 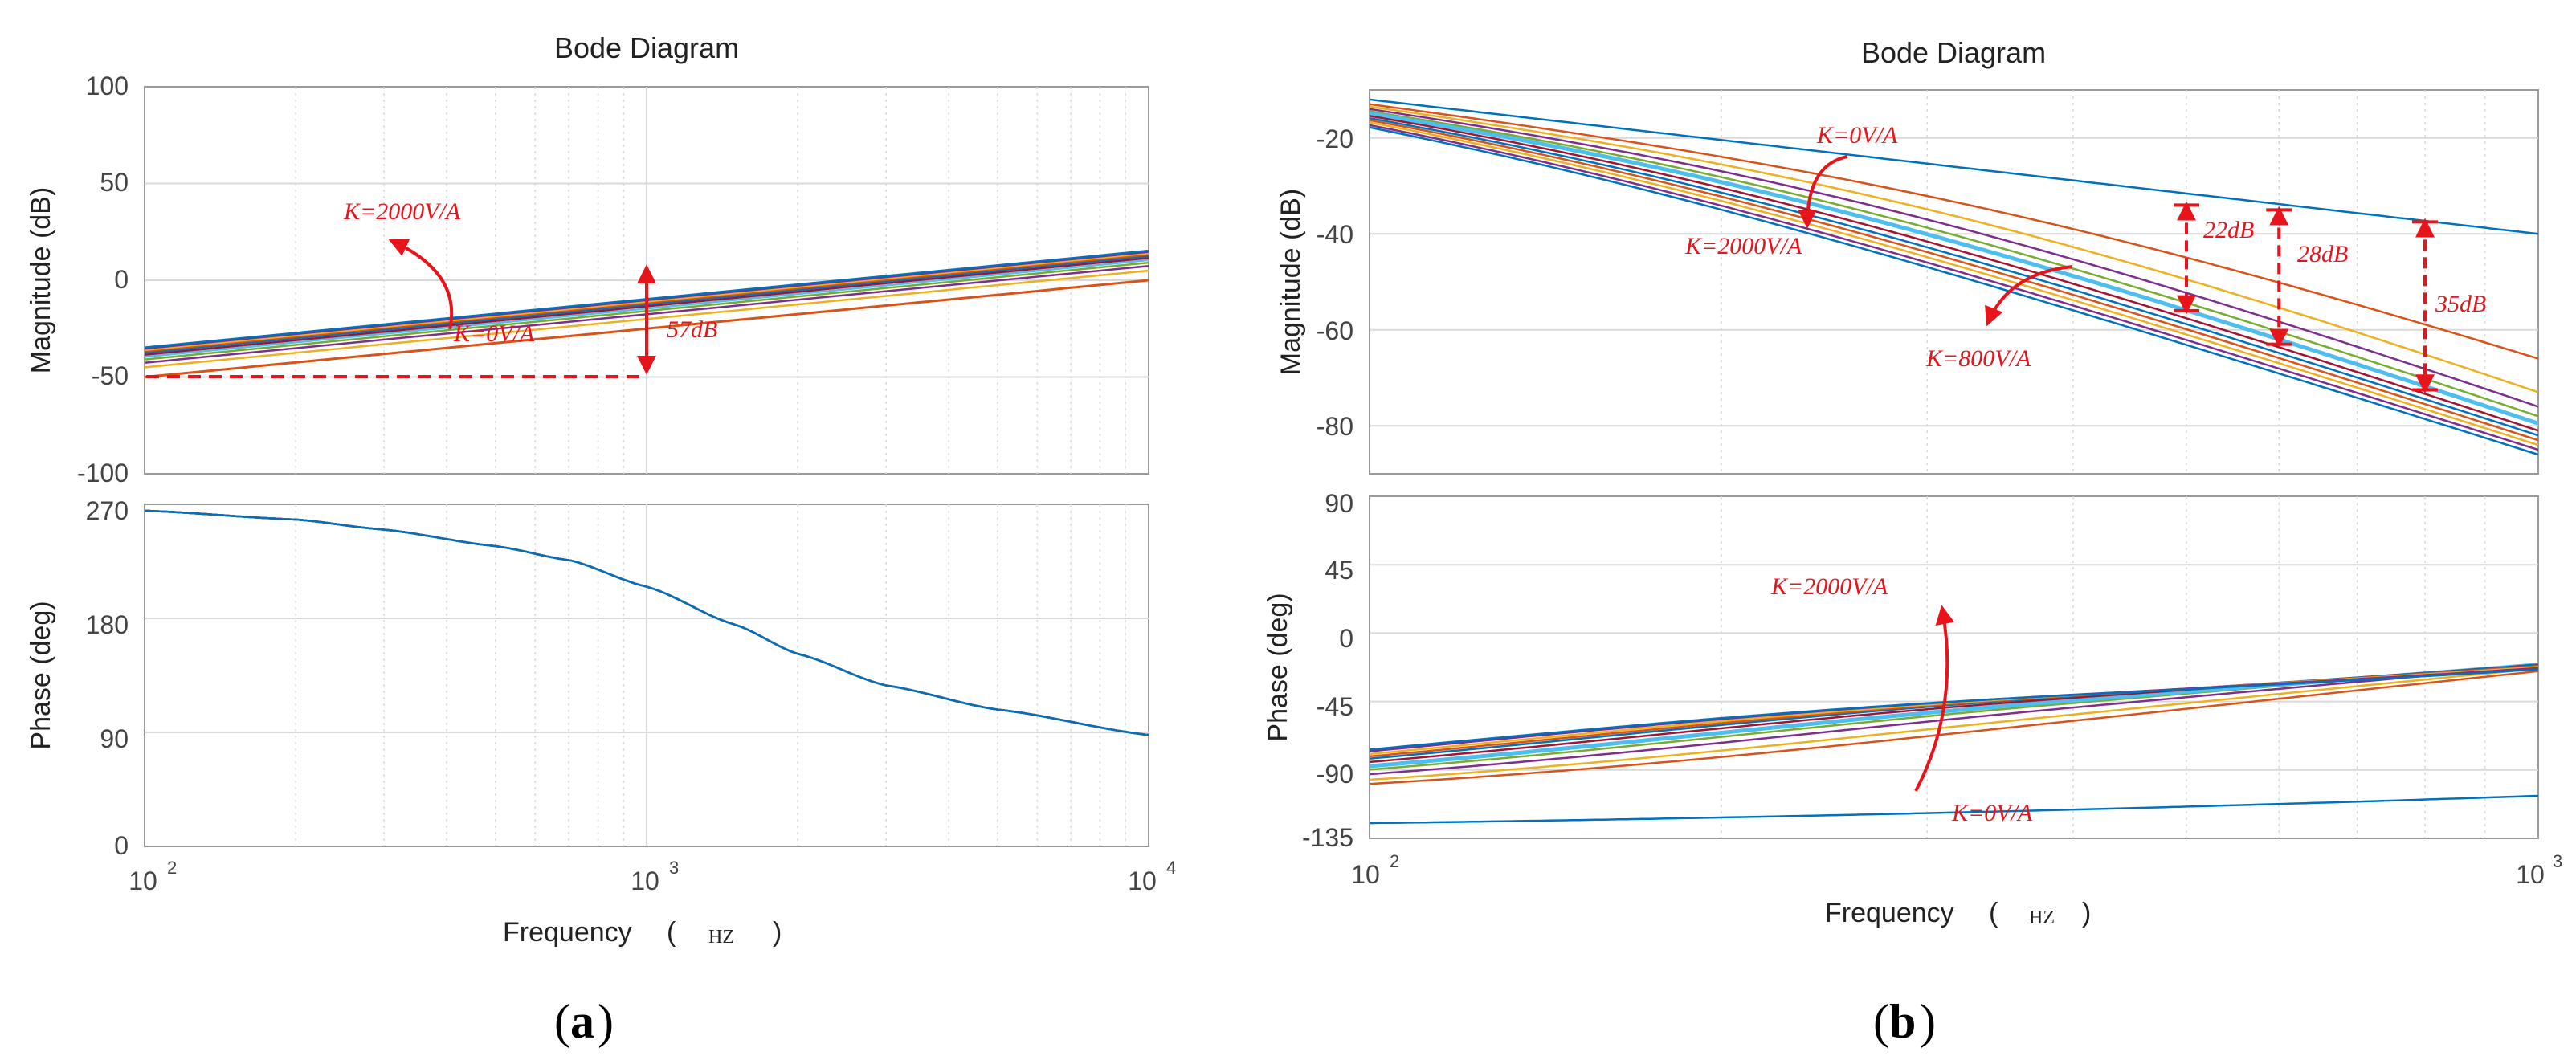 What do you see at coordinates (494, 334) in the screenshot?
I see `chart-a-k-low-label: K=0V/A` at bounding box center [494, 334].